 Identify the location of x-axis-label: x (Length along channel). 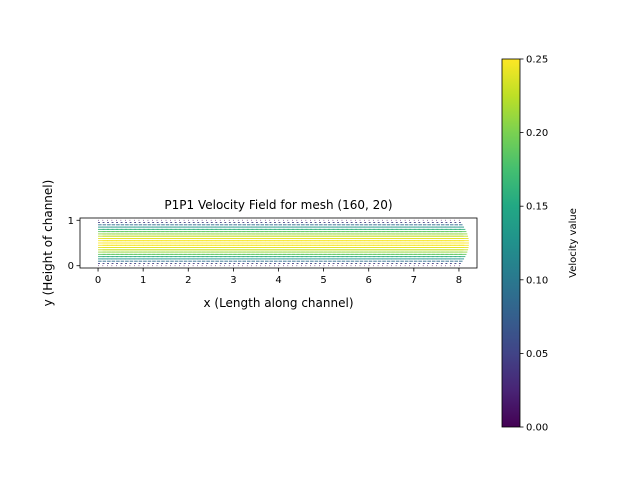
(278, 303).